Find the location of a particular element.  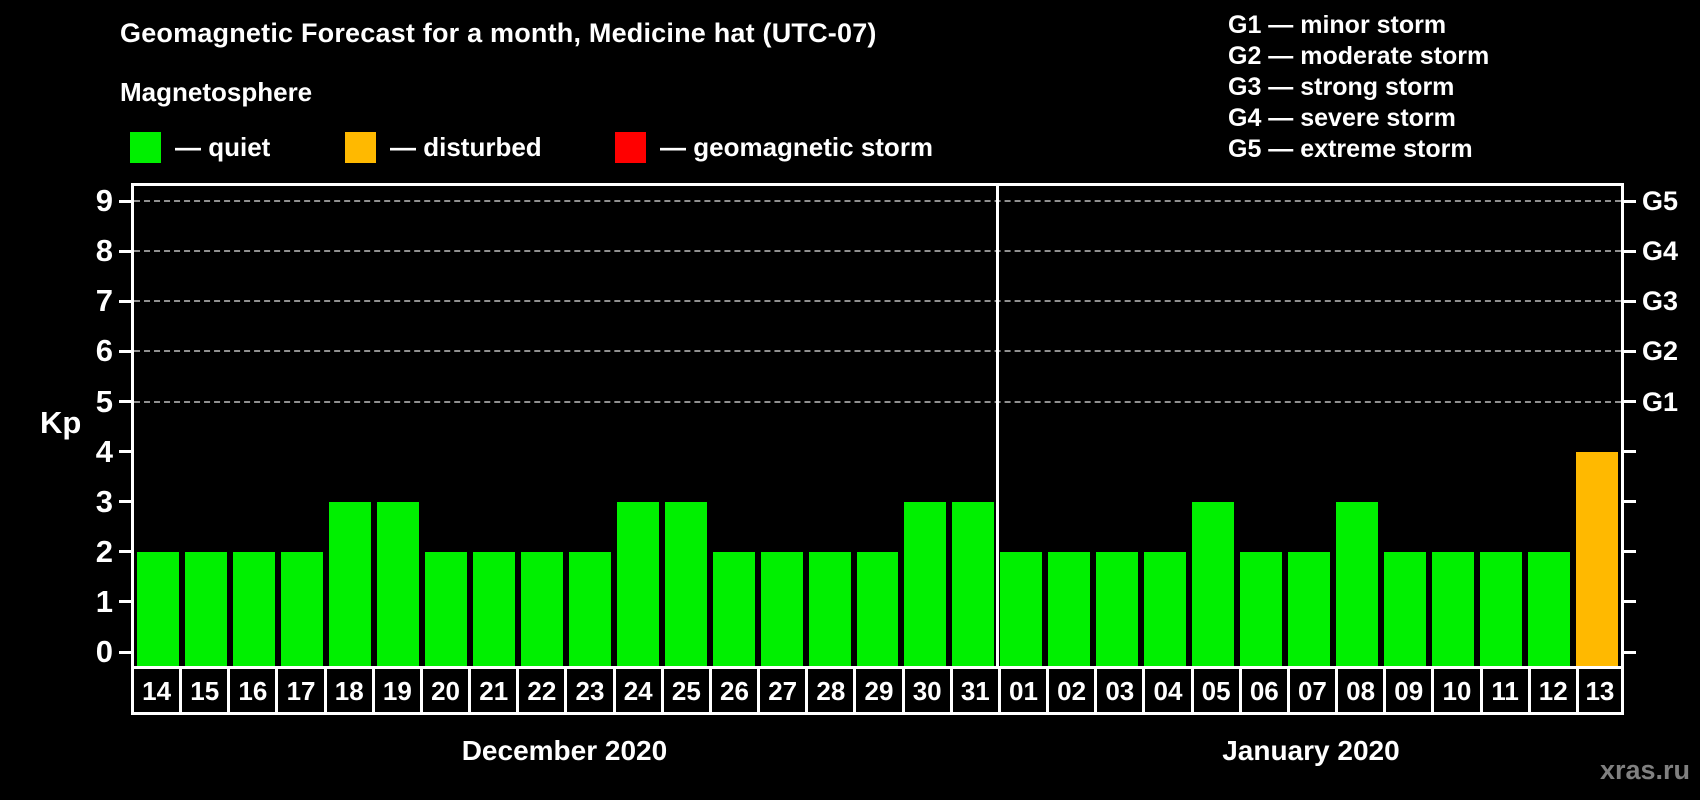

day-cell-08: 08 is located at coordinates (1361, 690).